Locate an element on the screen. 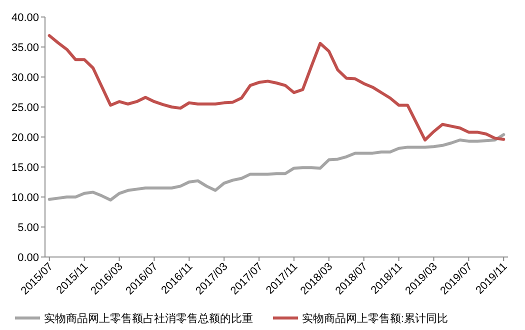  y-tick-label: 0.00 is located at coordinates (28, 258).